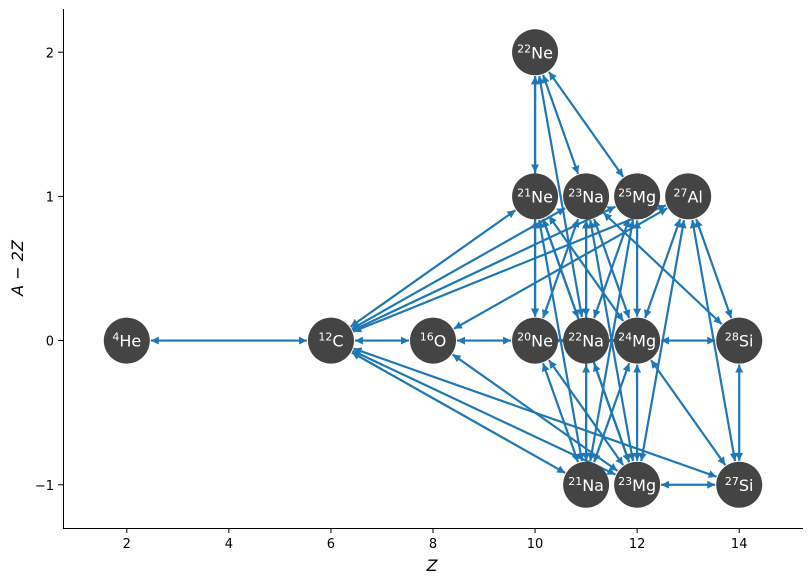 Image resolution: width=811 pixels, height=585 pixels. I want to click on y-tick-label: −1, so click(44, 486).